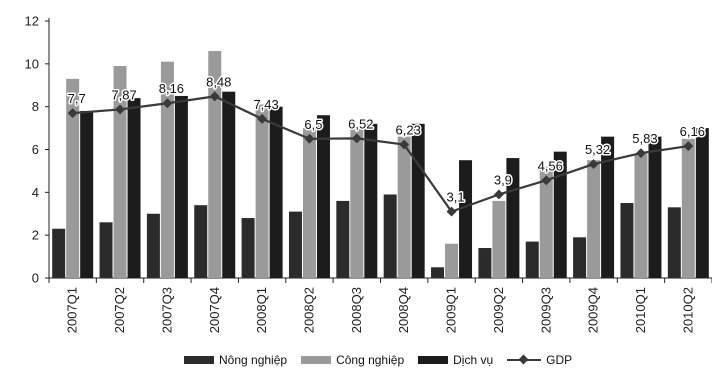  I want to click on chart-legend: Nông nghiệp Công nghiệp Dịch vụ GDP, so click(378, 360).